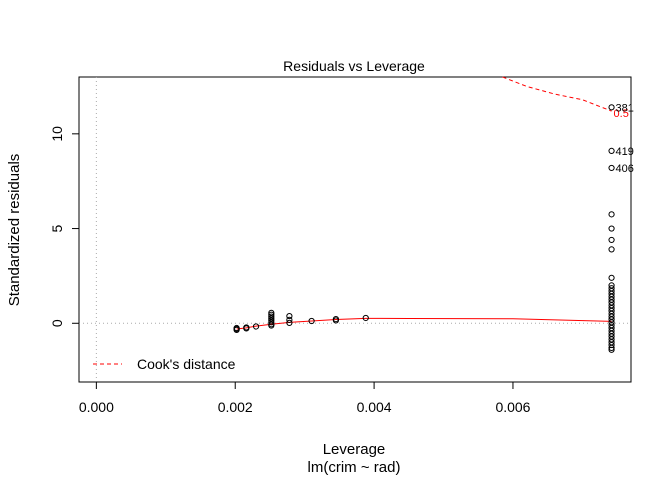 The height and width of the screenshot is (485, 672). What do you see at coordinates (374, 407) in the screenshot?
I see `x-tick-label: 0.004` at bounding box center [374, 407].